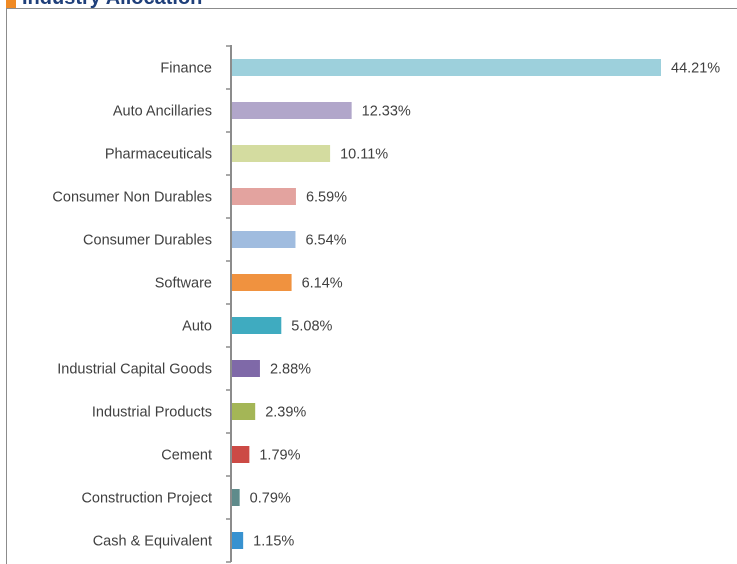  What do you see at coordinates (186, 68) in the screenshot?
I see `category-label: Finance` at bounding box center [186, 68].